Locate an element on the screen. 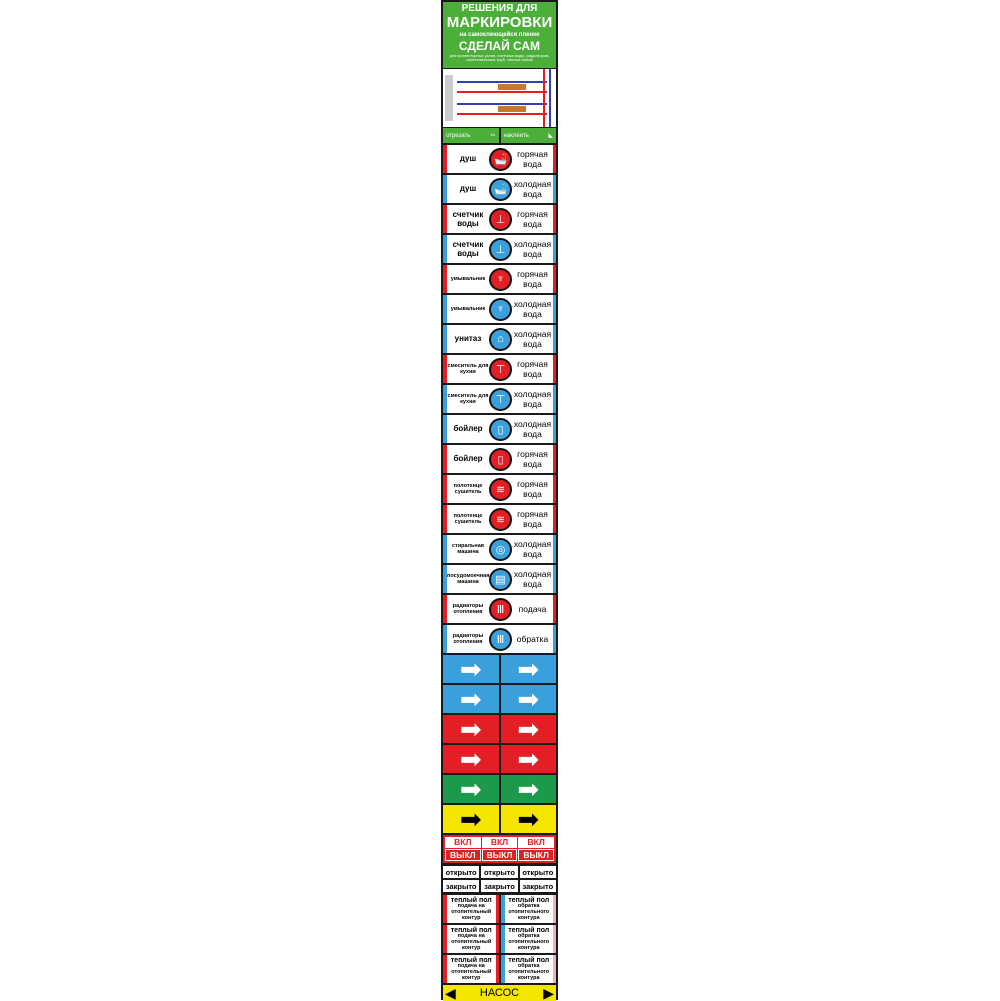 The width and height of the screenshot is (1000, 1001). label-sticker: смеситель для кухни ⊤ горячая вода is located at coordinates (499, 369).